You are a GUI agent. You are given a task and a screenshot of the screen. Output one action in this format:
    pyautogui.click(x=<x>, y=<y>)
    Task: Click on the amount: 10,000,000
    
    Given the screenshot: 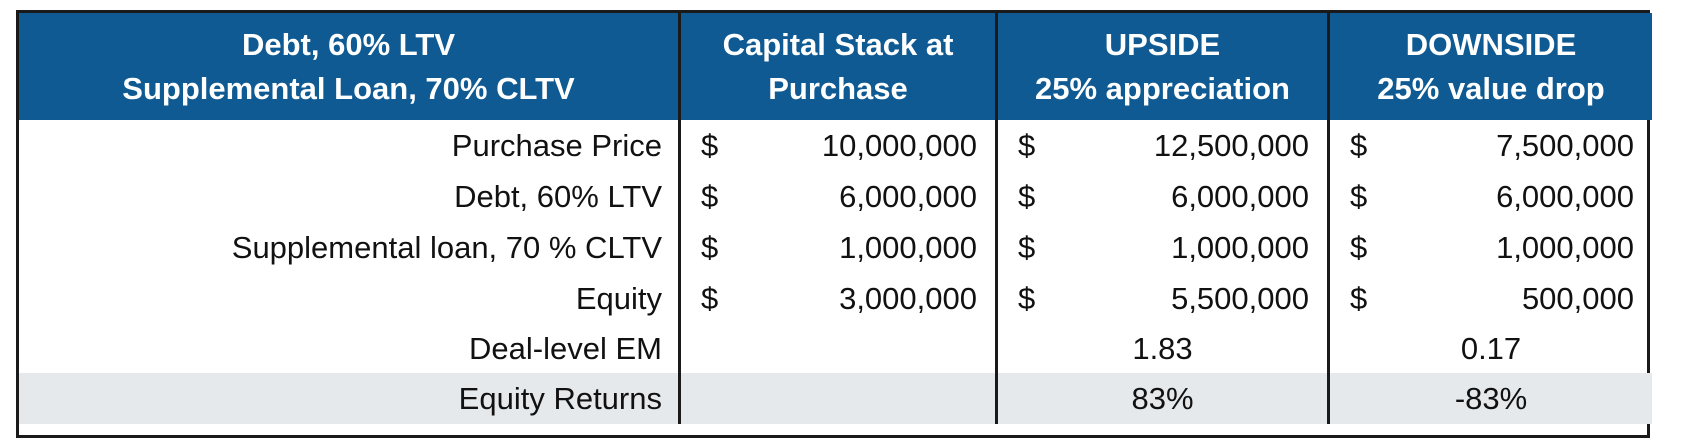 What is the action you would take?
    pyautogui.click(x=899, y=145)
    